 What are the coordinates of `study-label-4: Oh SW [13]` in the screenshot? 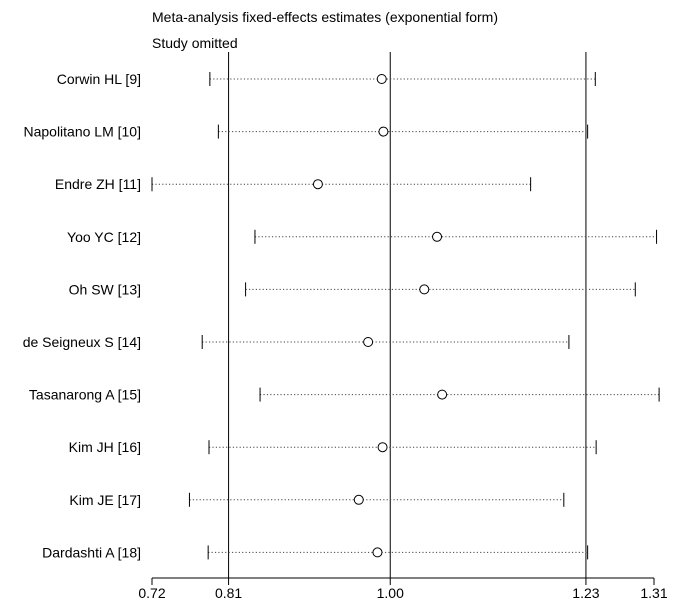 It's located at (105, 289).